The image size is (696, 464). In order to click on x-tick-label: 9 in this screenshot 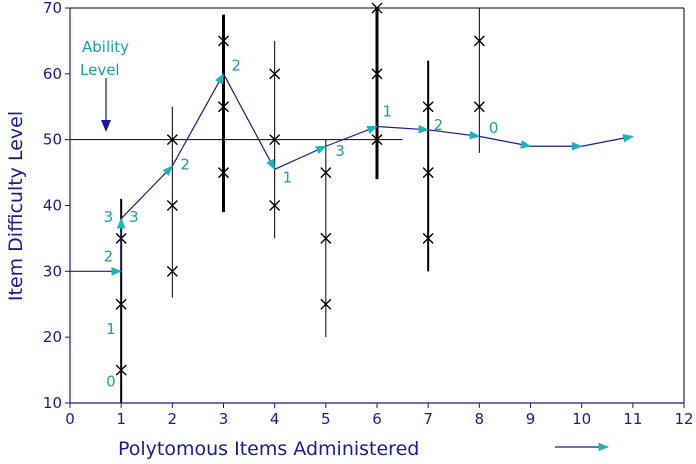, I will do `click(531, 419)`.